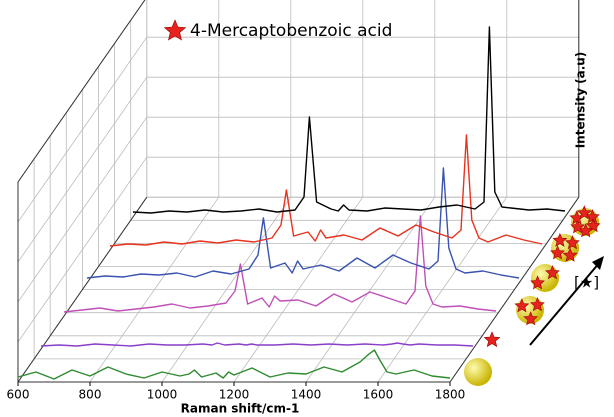  What do you see at coordinates (565, 303) in the screenshot?
I see `arrow` at bounding box center [565, 303].